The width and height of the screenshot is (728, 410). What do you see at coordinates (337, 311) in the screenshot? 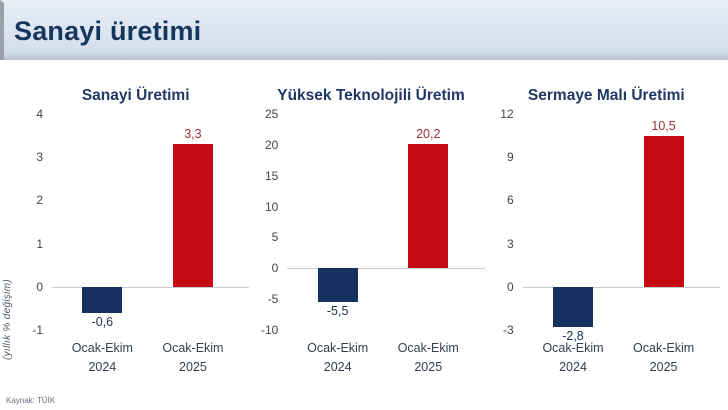
I see `bar-value-label: -5,5` at bounding box center [337, 311].